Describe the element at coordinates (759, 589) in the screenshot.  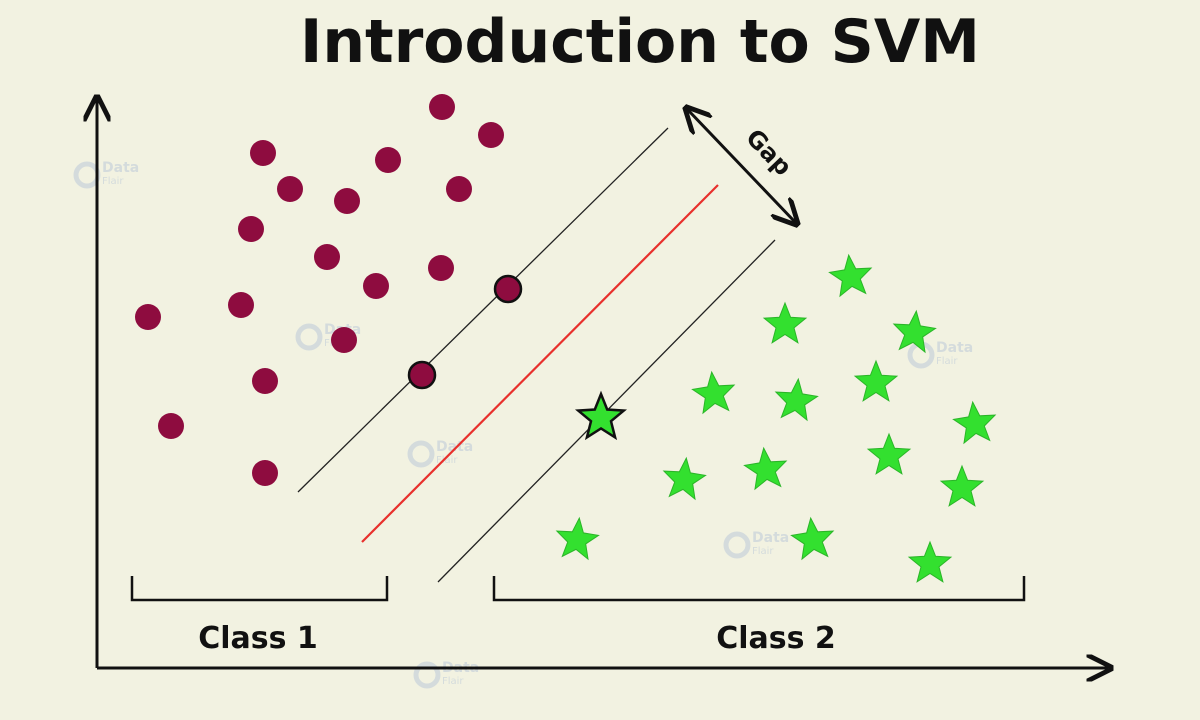
I see `class2-bracket` at that location.